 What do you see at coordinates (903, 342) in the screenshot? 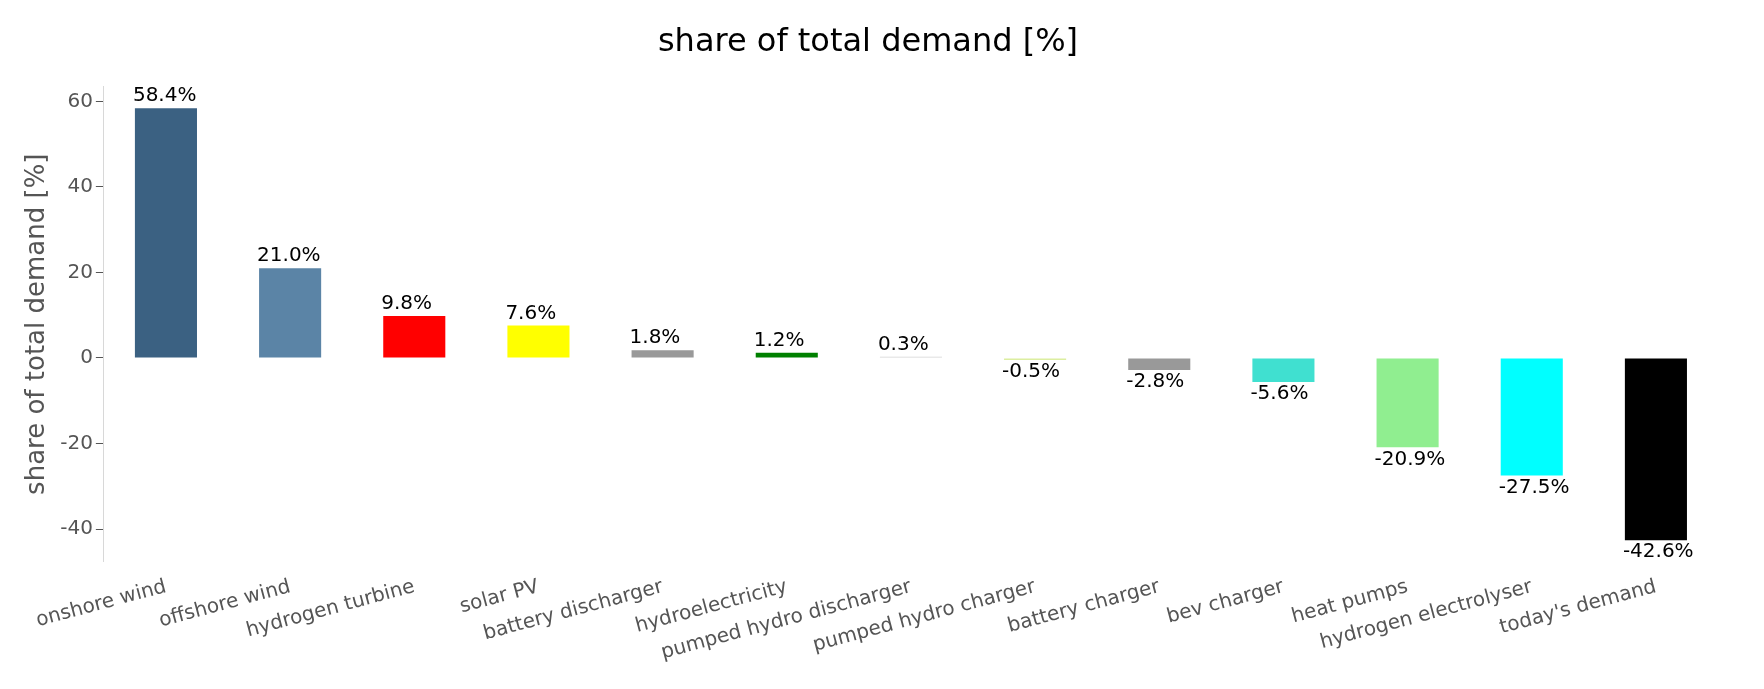
I see `data-label: 0.3%` at bounding box center [903, 342].